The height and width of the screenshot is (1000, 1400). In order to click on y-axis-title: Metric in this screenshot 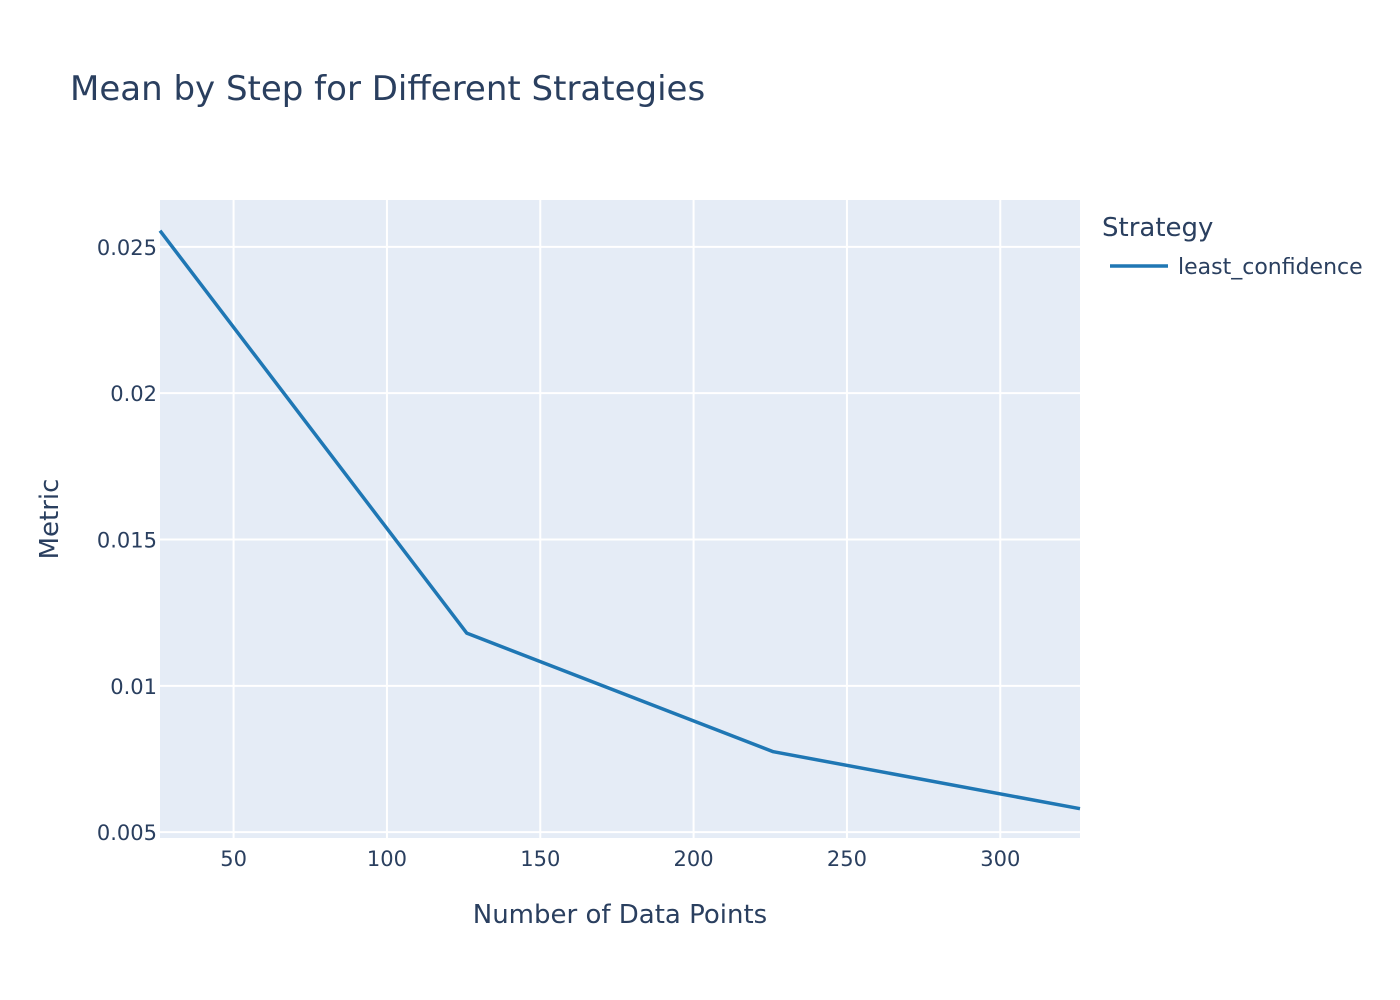, I will do `click(50, 519)`.